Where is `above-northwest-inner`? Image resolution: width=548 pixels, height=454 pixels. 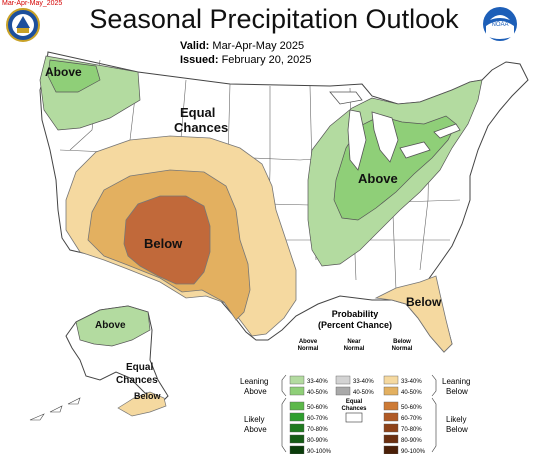
above-northwest-inner is located at coordinates (74, 76).